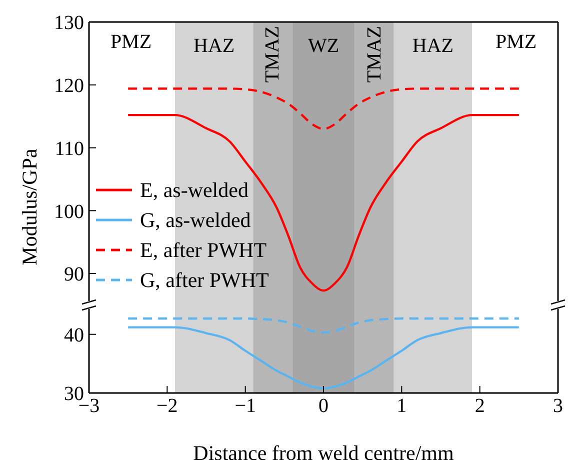 The height and width of the screenshot is (460, 568). I want to click on x-tick-label: 3, so click(558, 406).